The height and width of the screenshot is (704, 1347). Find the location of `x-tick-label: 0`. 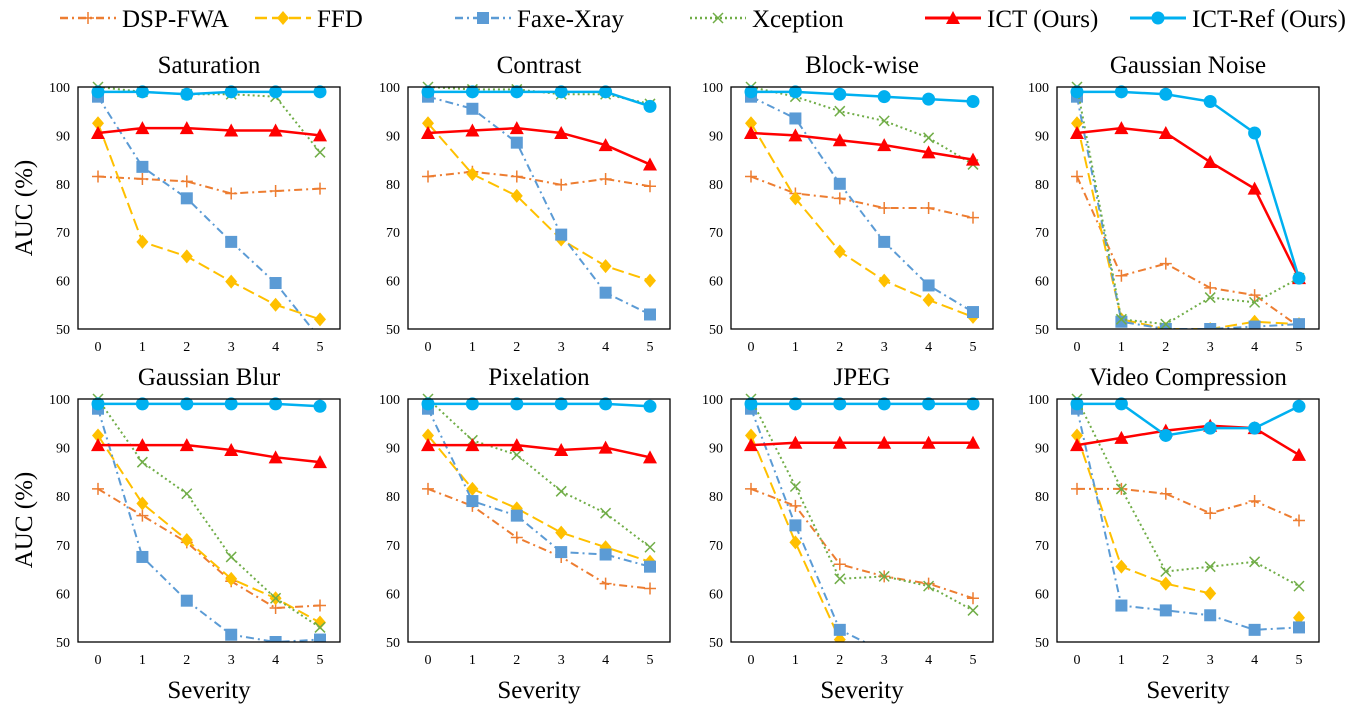

x-tick-label: 0 is located at coordinates (751, 347).